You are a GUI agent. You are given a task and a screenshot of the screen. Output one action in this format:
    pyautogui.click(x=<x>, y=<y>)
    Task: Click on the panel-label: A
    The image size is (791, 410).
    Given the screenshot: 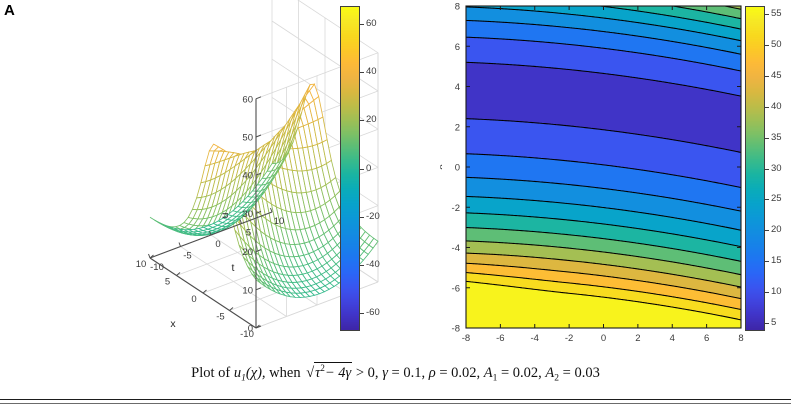 What is the action you would take?
    pyautogui.click(x=10, y=10)
    